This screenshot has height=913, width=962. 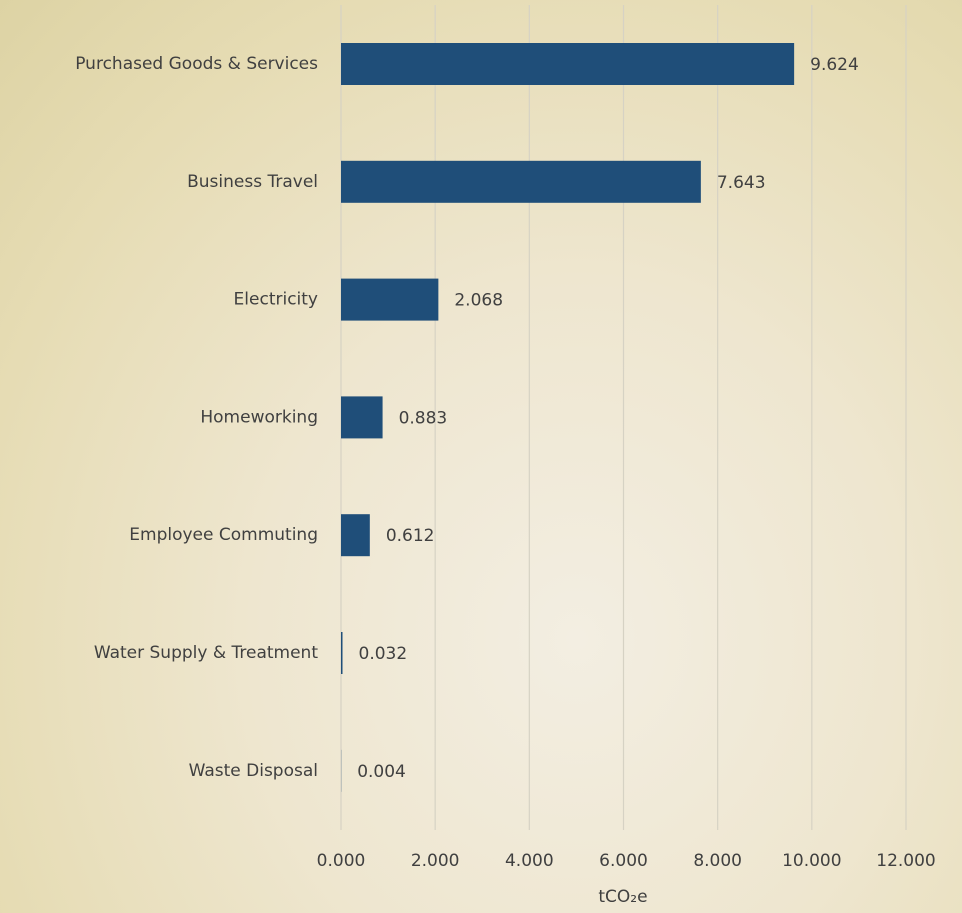 What do you see at coordinates (623, 861) in the screenshot?
I see `x-tick-label: 6.000` at bounding box center [623, 861].